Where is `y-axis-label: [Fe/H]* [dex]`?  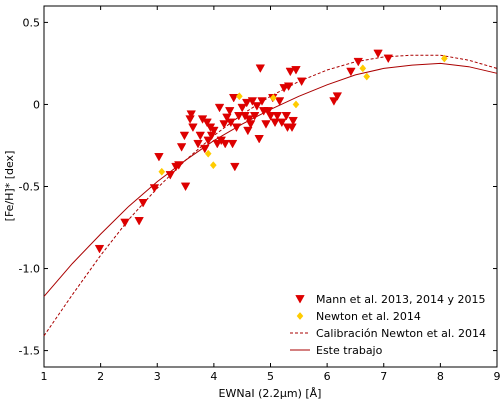
y-axis-label: [Fe/H]* [dex] is located at coordinates (9, 186).